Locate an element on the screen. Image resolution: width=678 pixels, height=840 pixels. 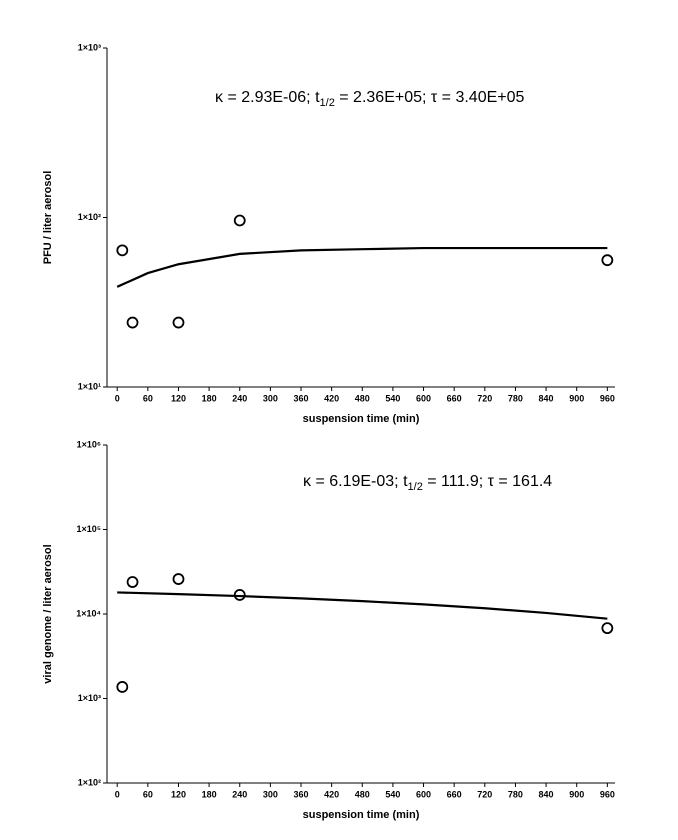
y-tick-label: 1×10⁵ is located at coordinates (89, 529).